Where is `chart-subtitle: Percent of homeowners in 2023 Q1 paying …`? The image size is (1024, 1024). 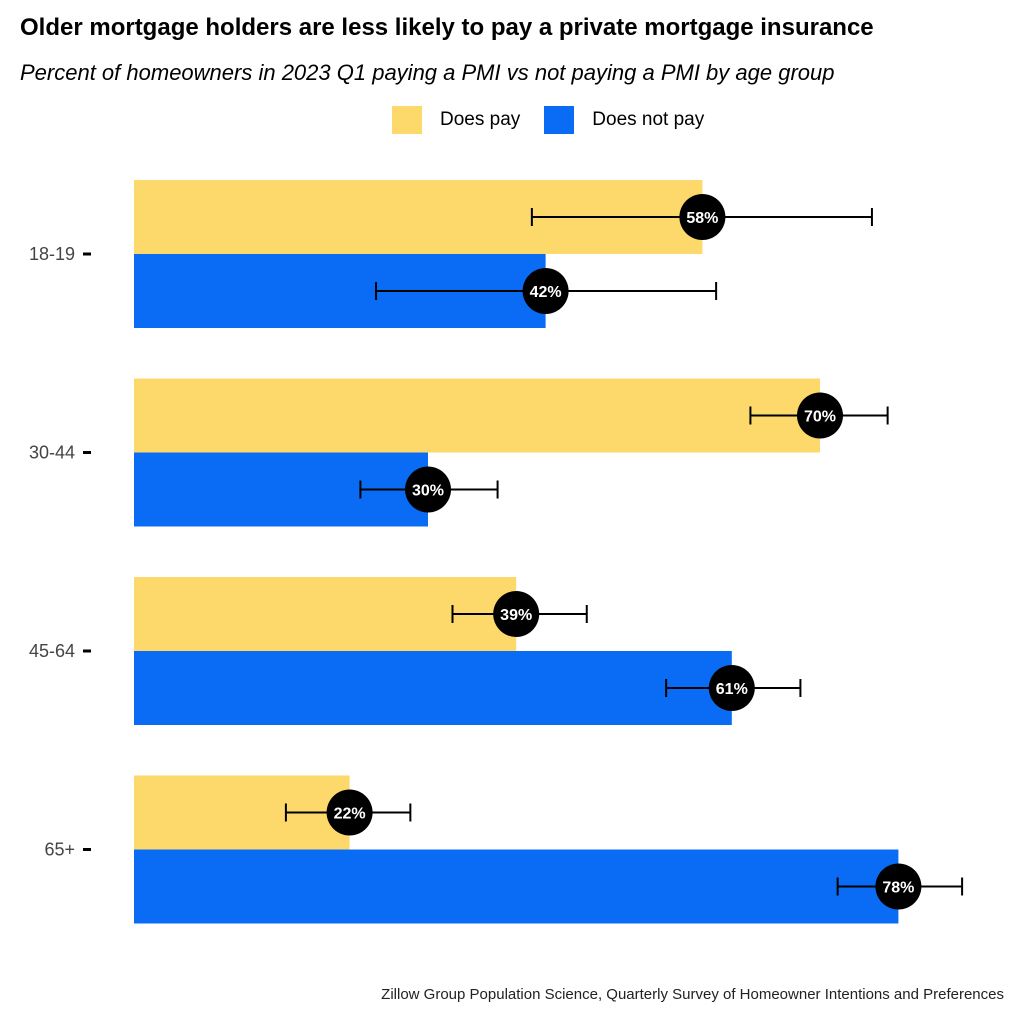
chart-subtitle: Percent of homeowners in 2023 Q1 paying … is located at coordinates (427, 72).